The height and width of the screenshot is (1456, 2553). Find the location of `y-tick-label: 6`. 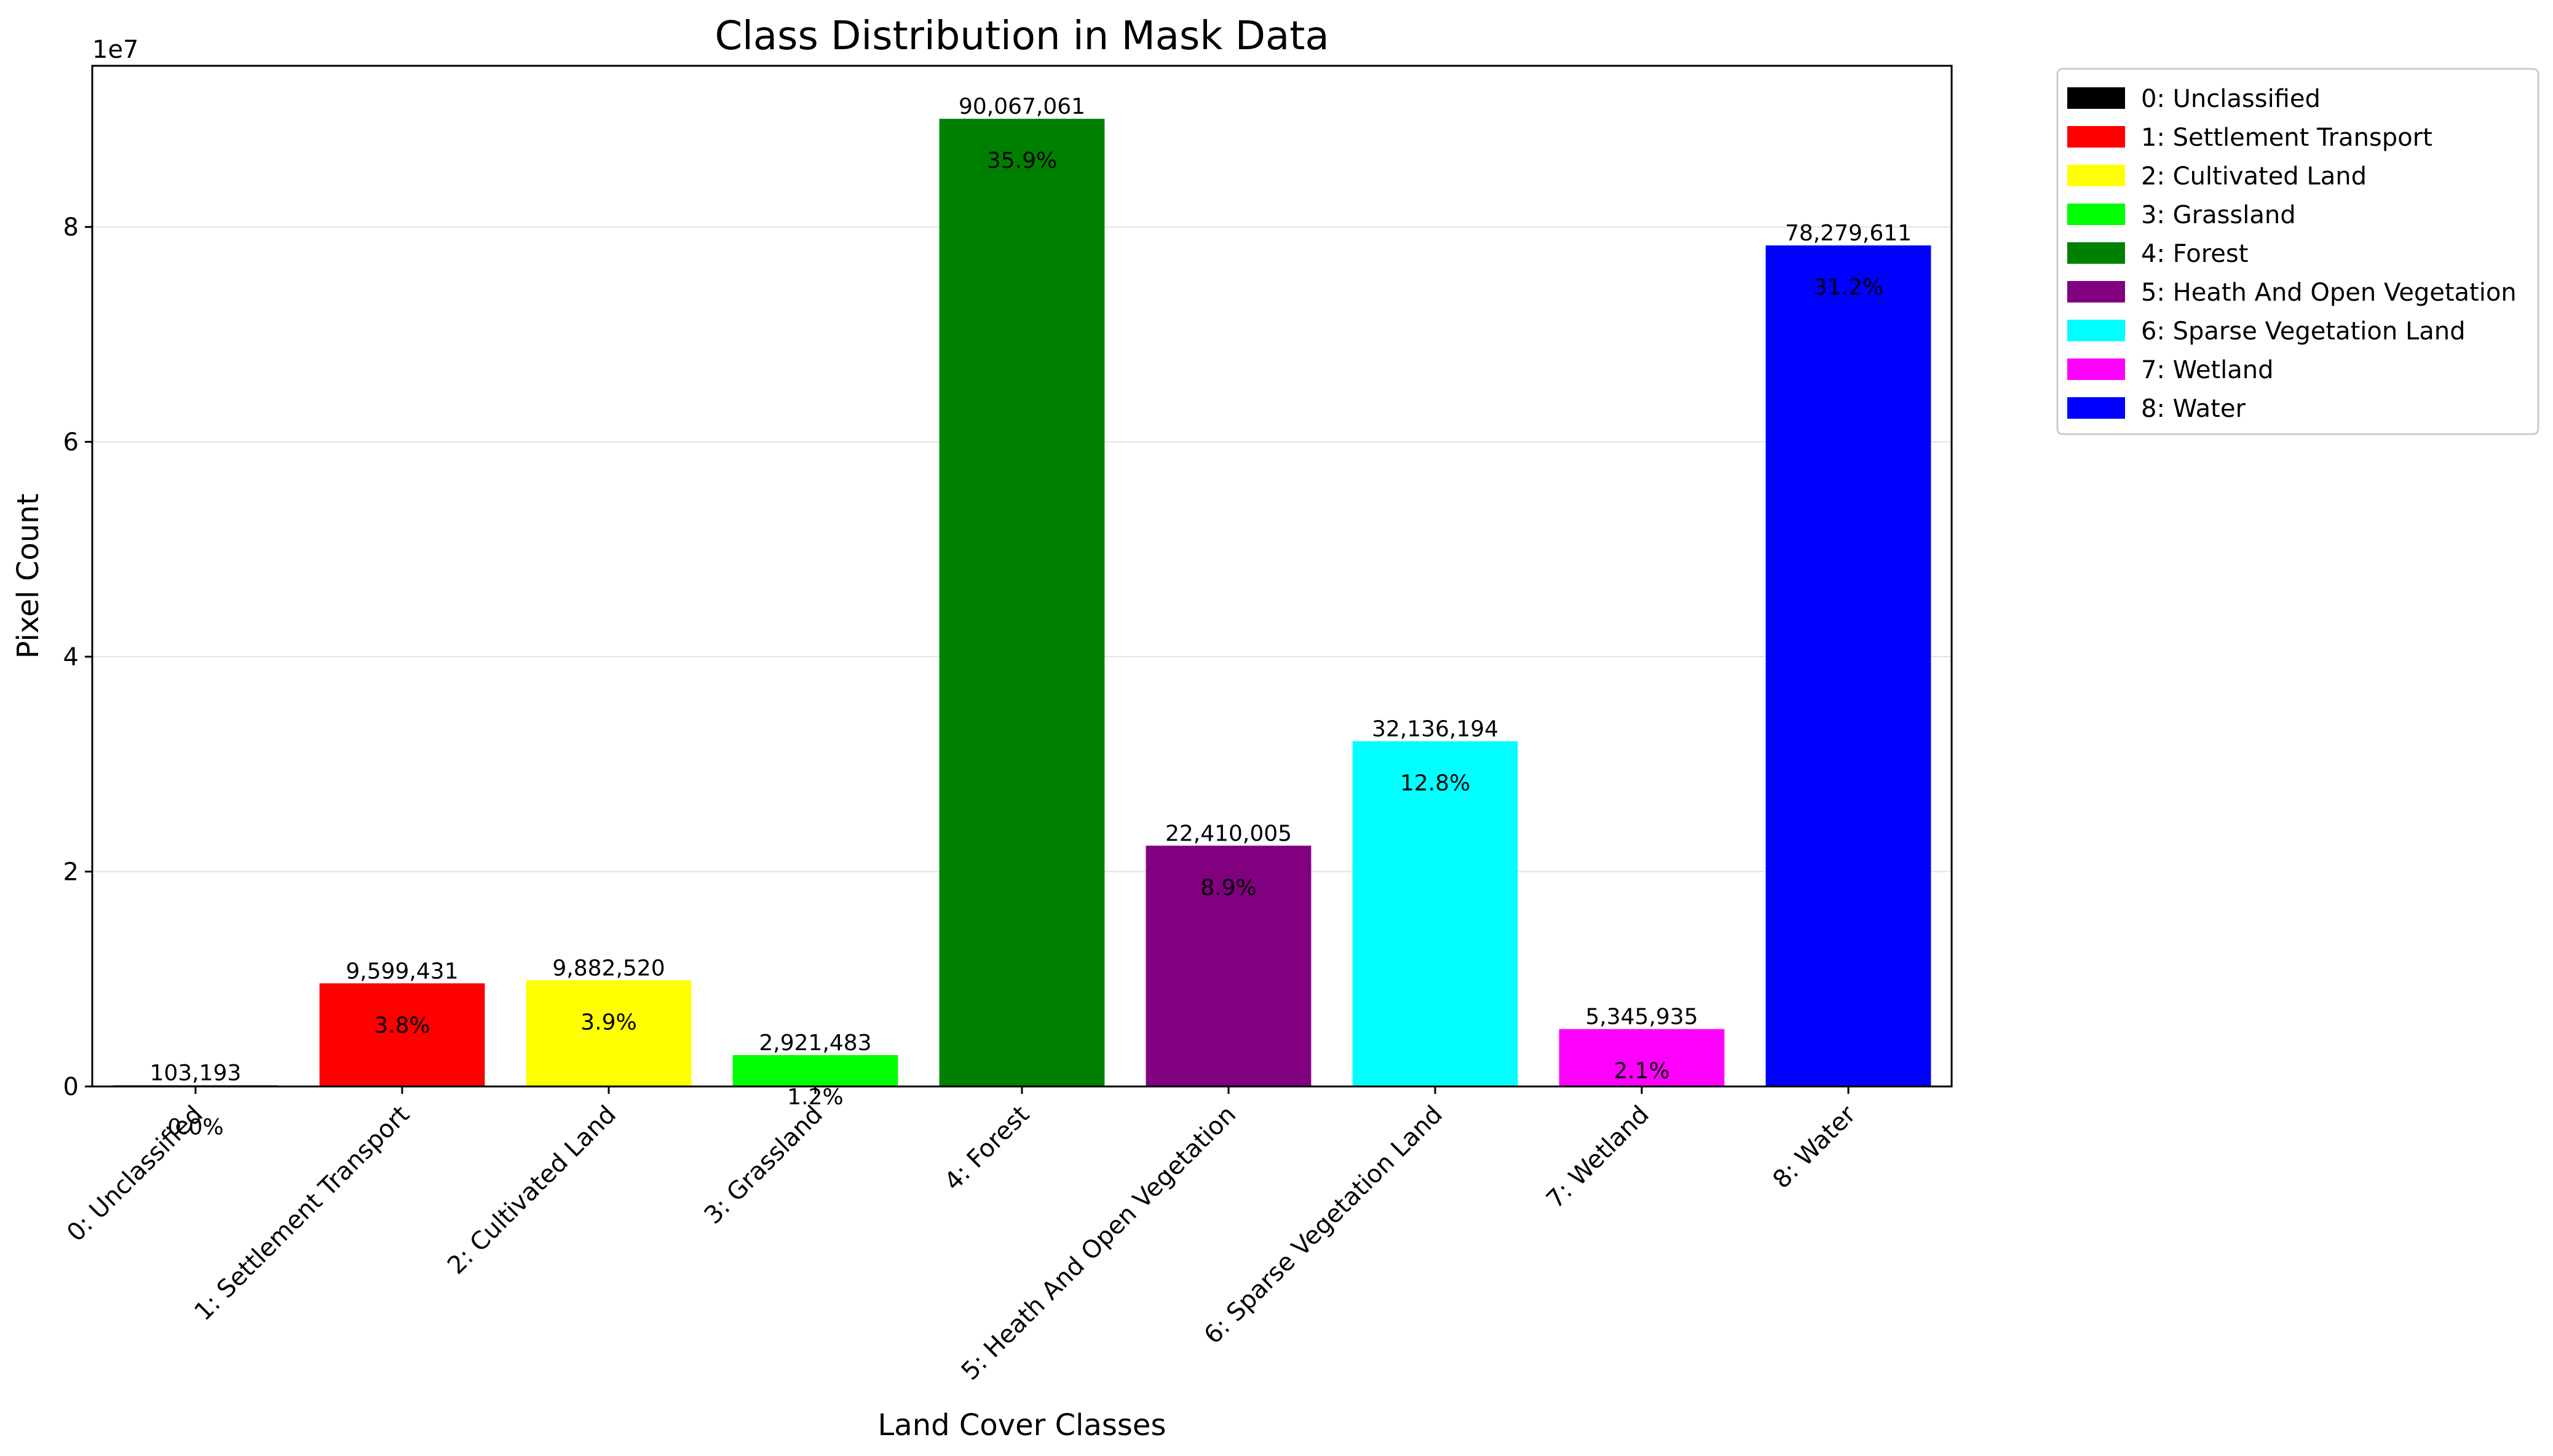

y-tick-label: 6 is located at coordinates (71, 443).